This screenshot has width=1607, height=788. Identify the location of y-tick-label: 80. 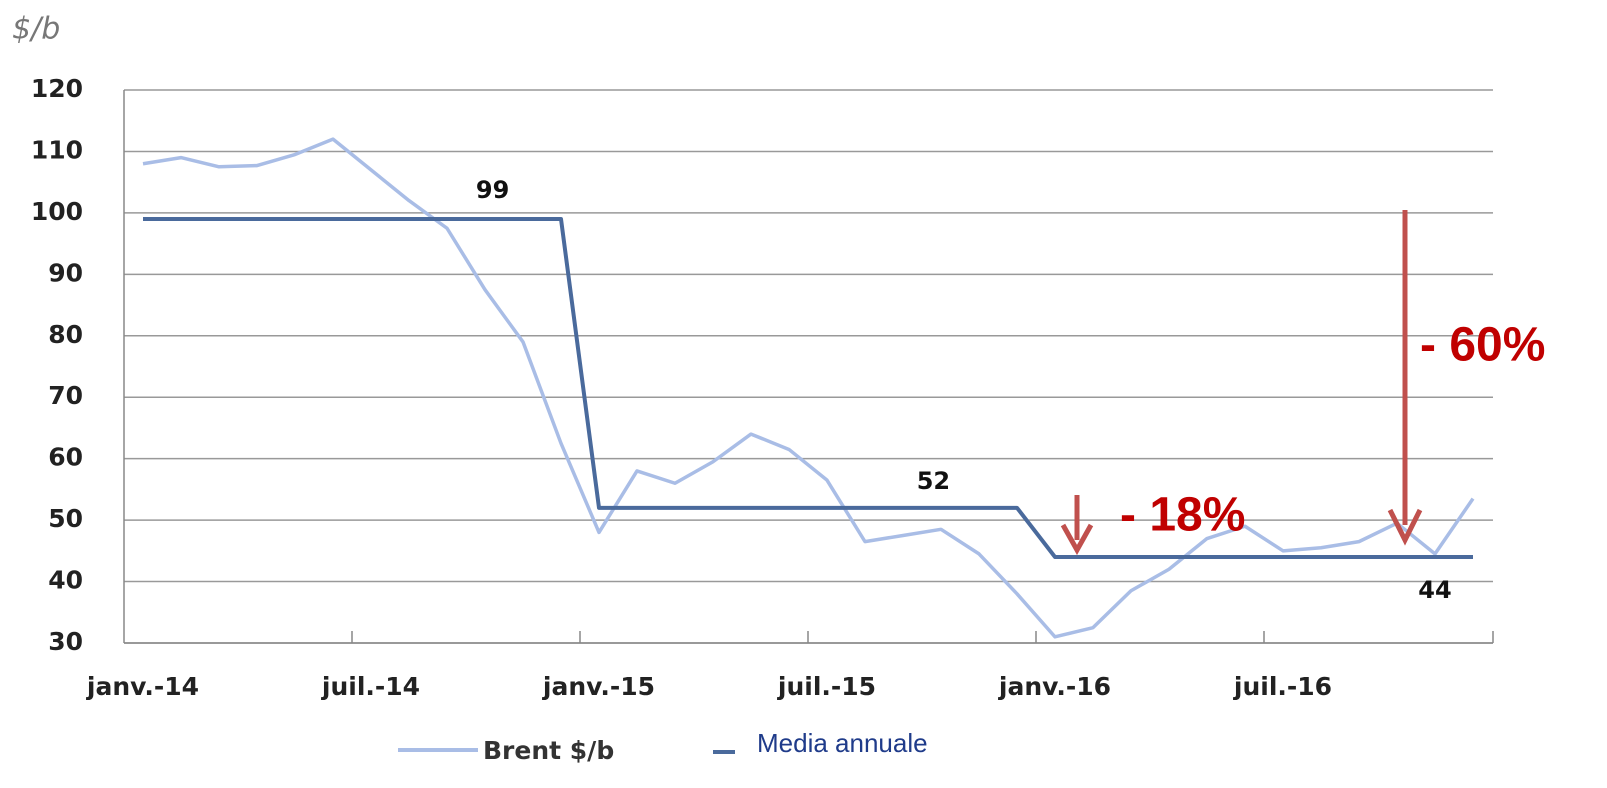
(65, 334).